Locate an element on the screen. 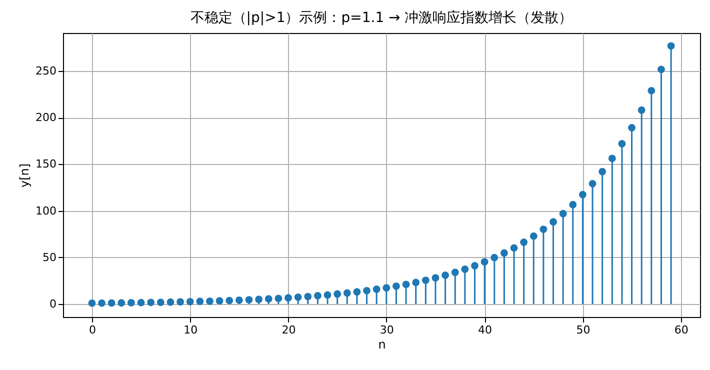  x-tick-label: 30 is located at coordinates (387, 330).